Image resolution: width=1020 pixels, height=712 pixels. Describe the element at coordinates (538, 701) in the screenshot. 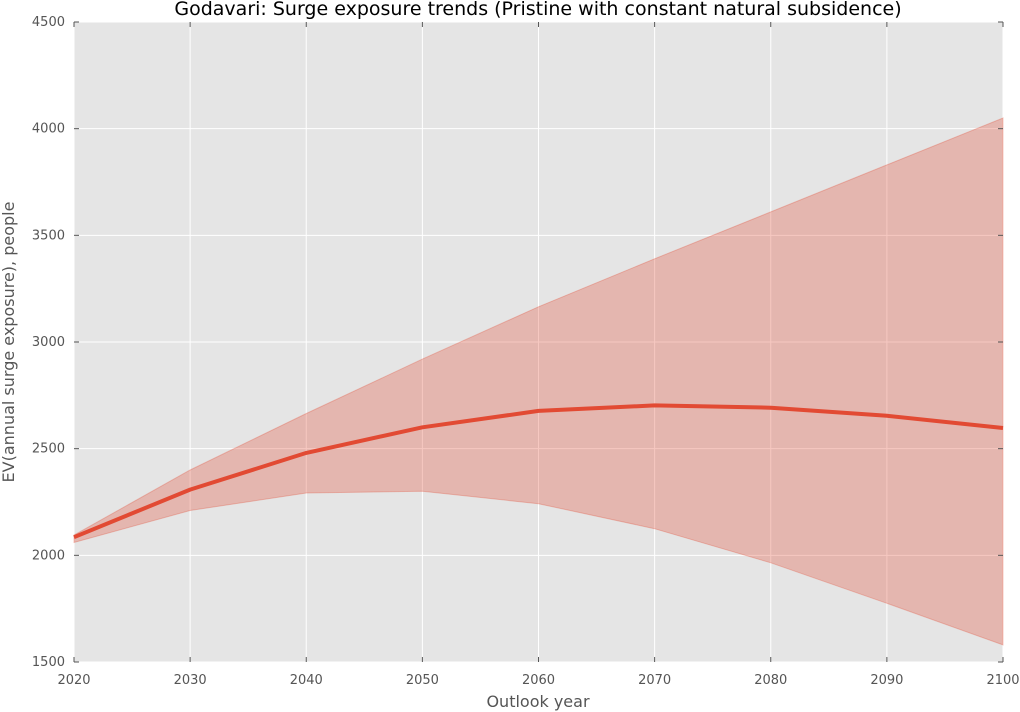

I see `x-axis-label: Outlook year` at that location.